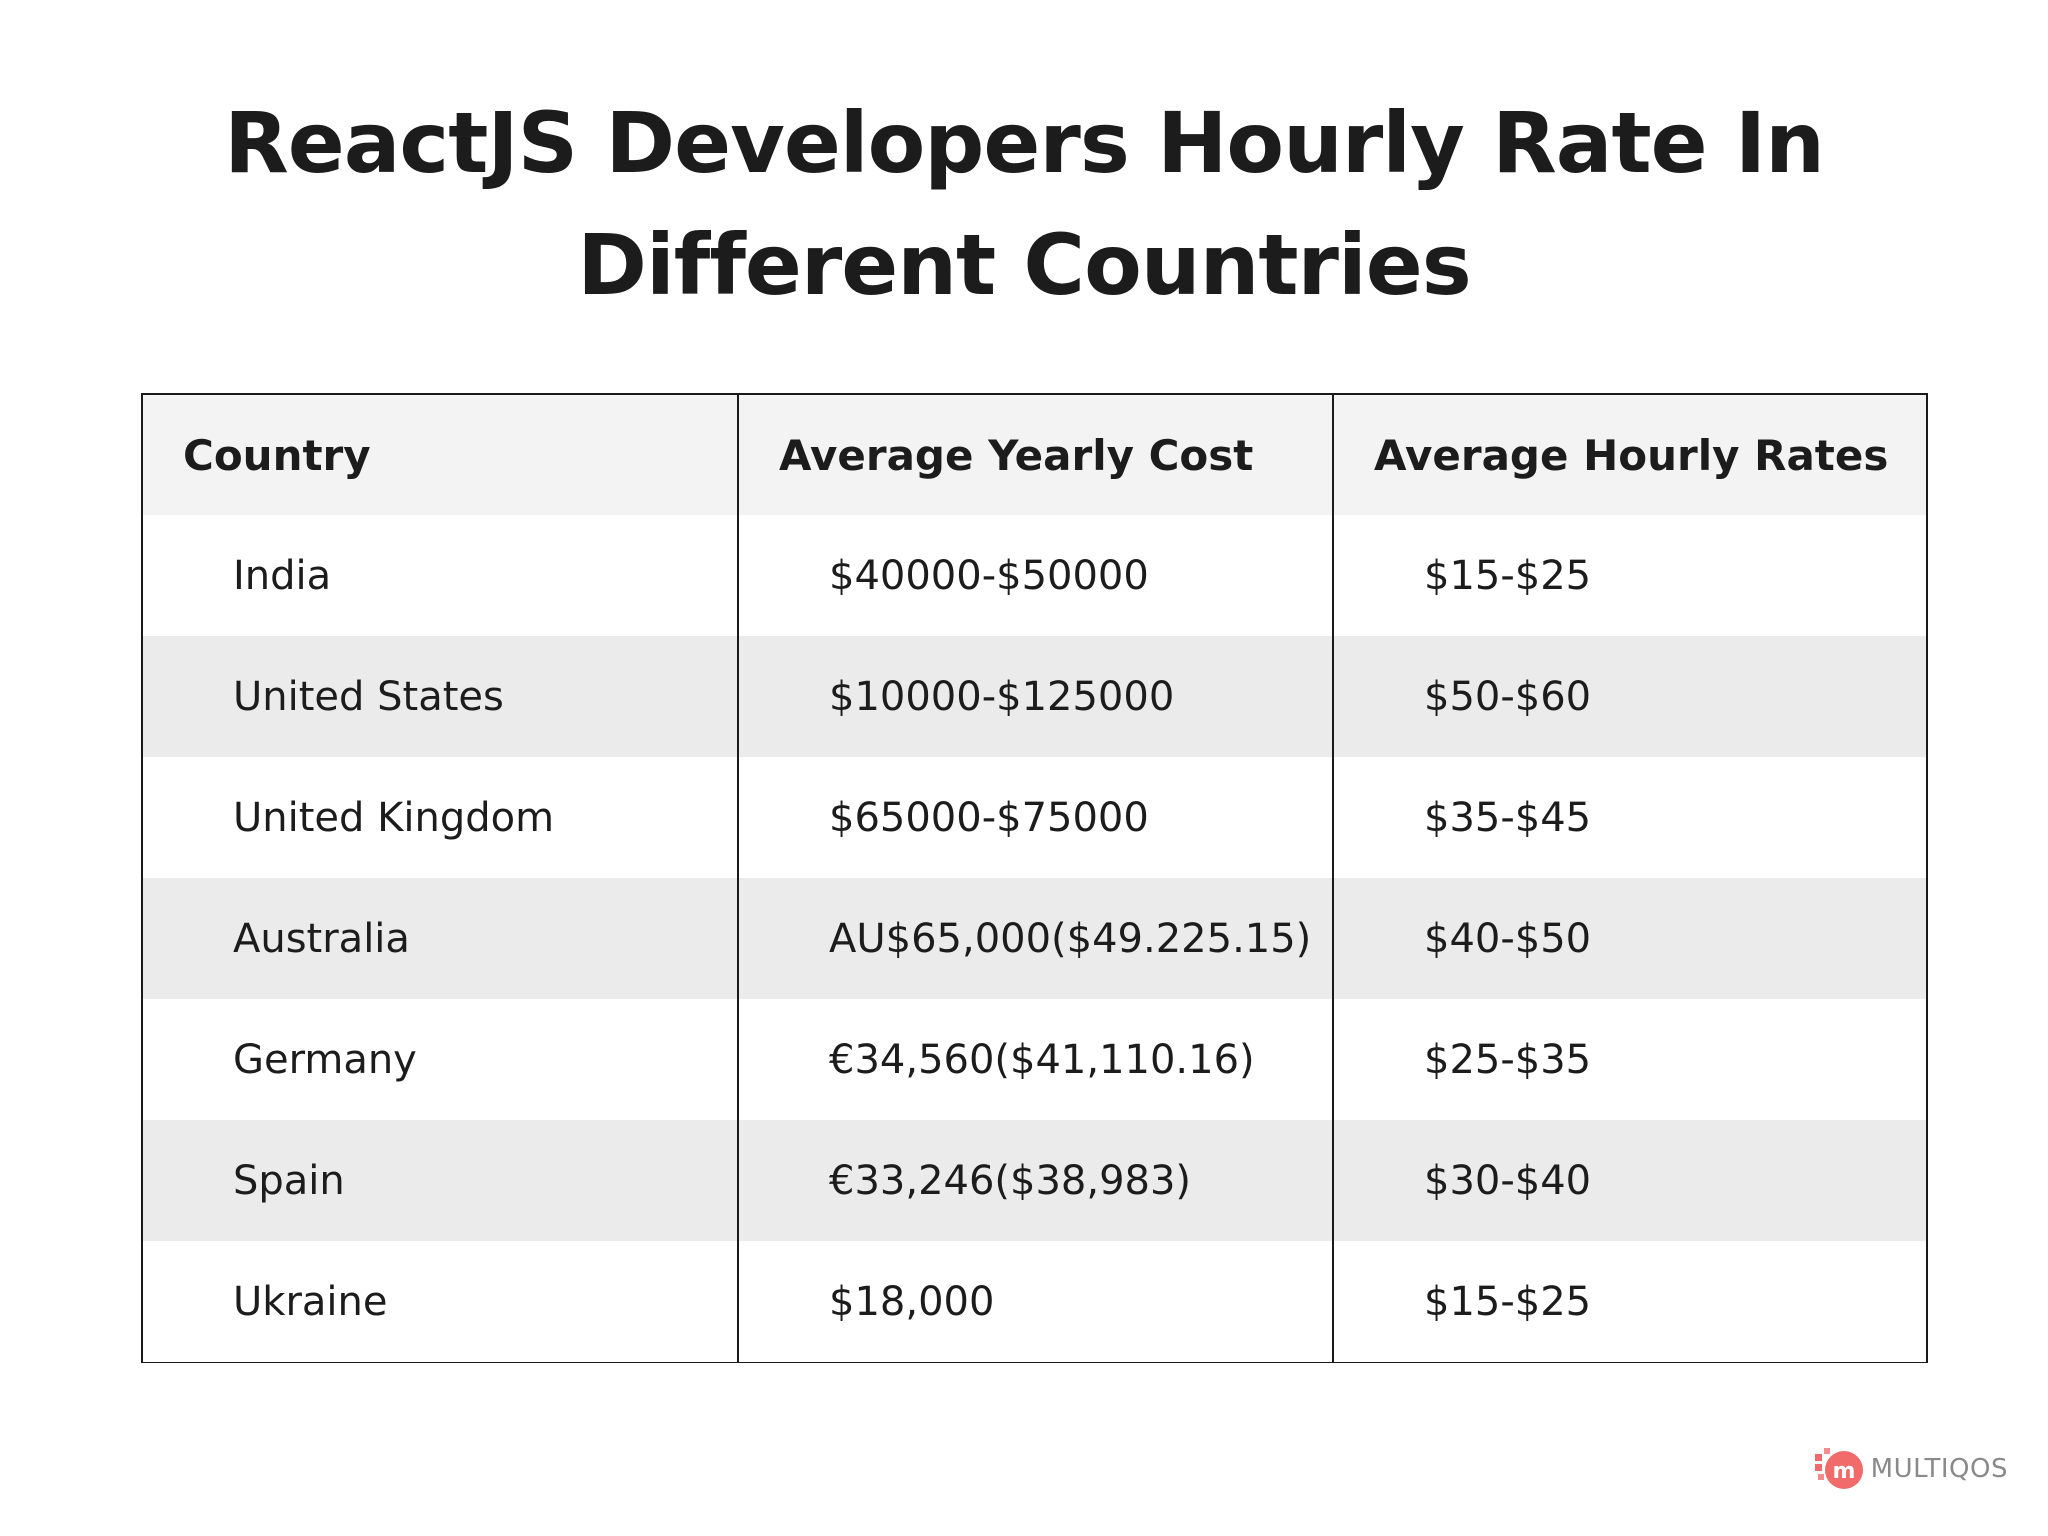  I want to click on svg-text: m, so click(1843, 1471).